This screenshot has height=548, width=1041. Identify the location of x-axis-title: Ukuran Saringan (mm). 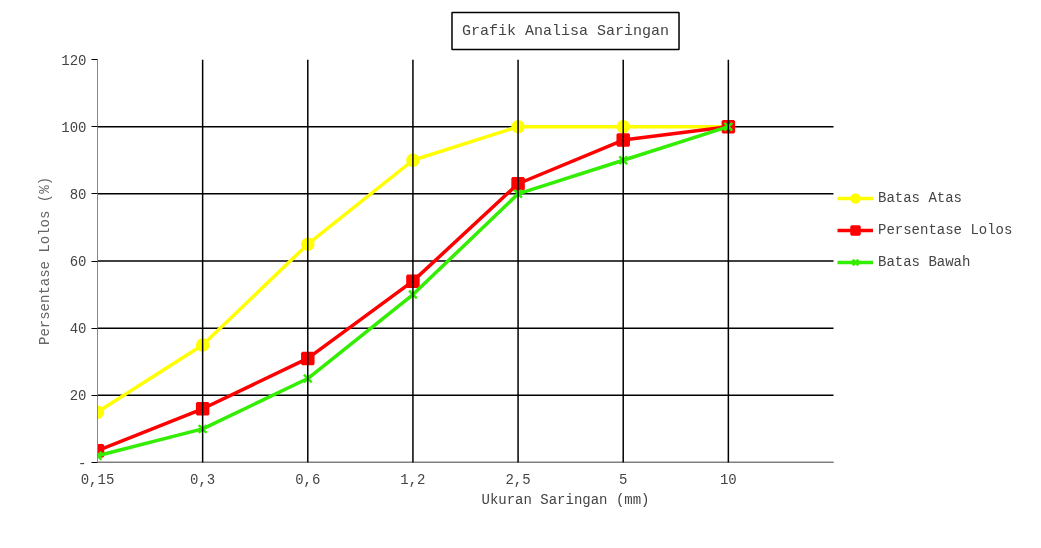
(565, 499).